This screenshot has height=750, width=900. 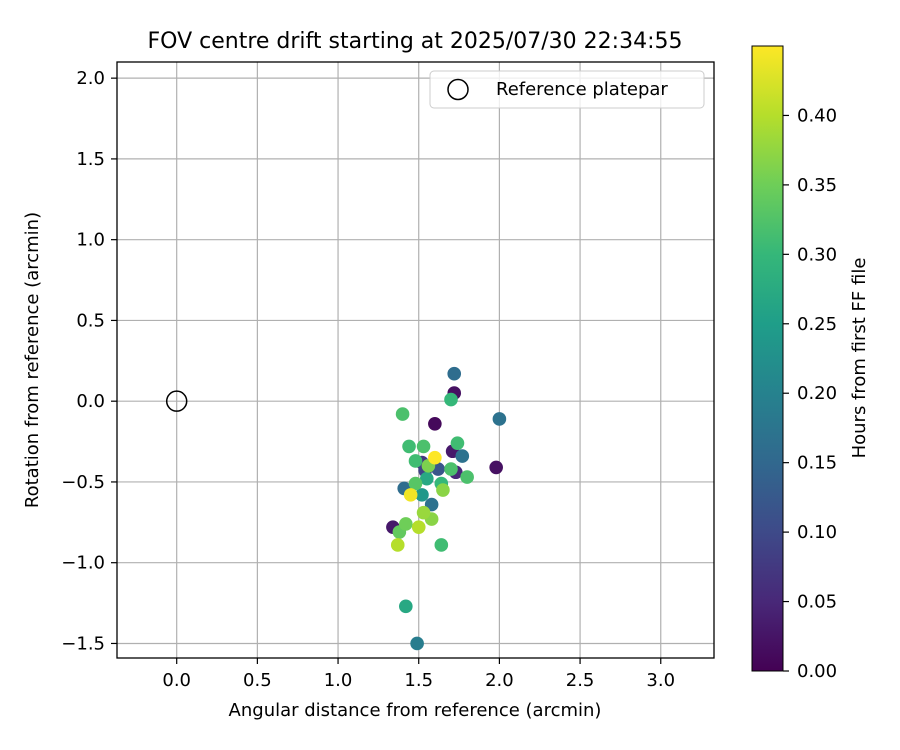 I want to click on y-tick-label: −1.5, so click(x=83, y=643).